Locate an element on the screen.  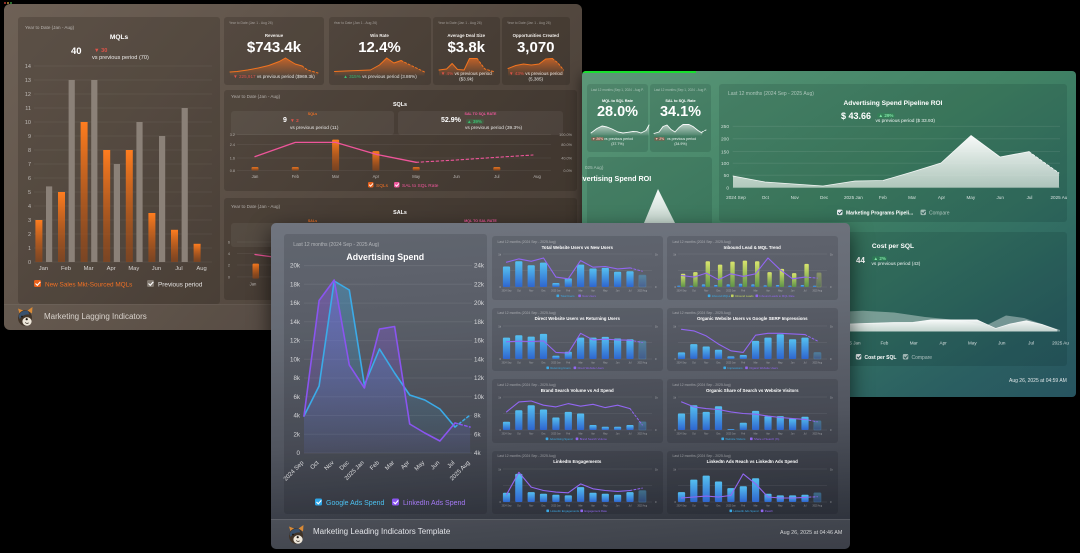
svg-text: 250 is located at coordinates (725, 127).